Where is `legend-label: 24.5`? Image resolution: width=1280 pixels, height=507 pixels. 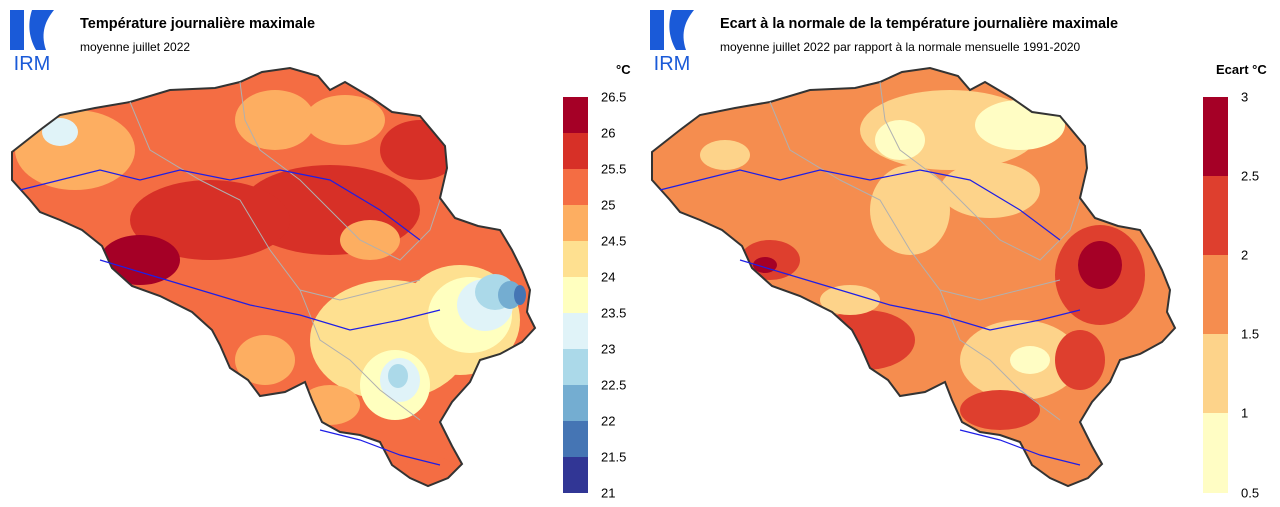
legend-label: 24.5 is located at coordinates (614, 241).